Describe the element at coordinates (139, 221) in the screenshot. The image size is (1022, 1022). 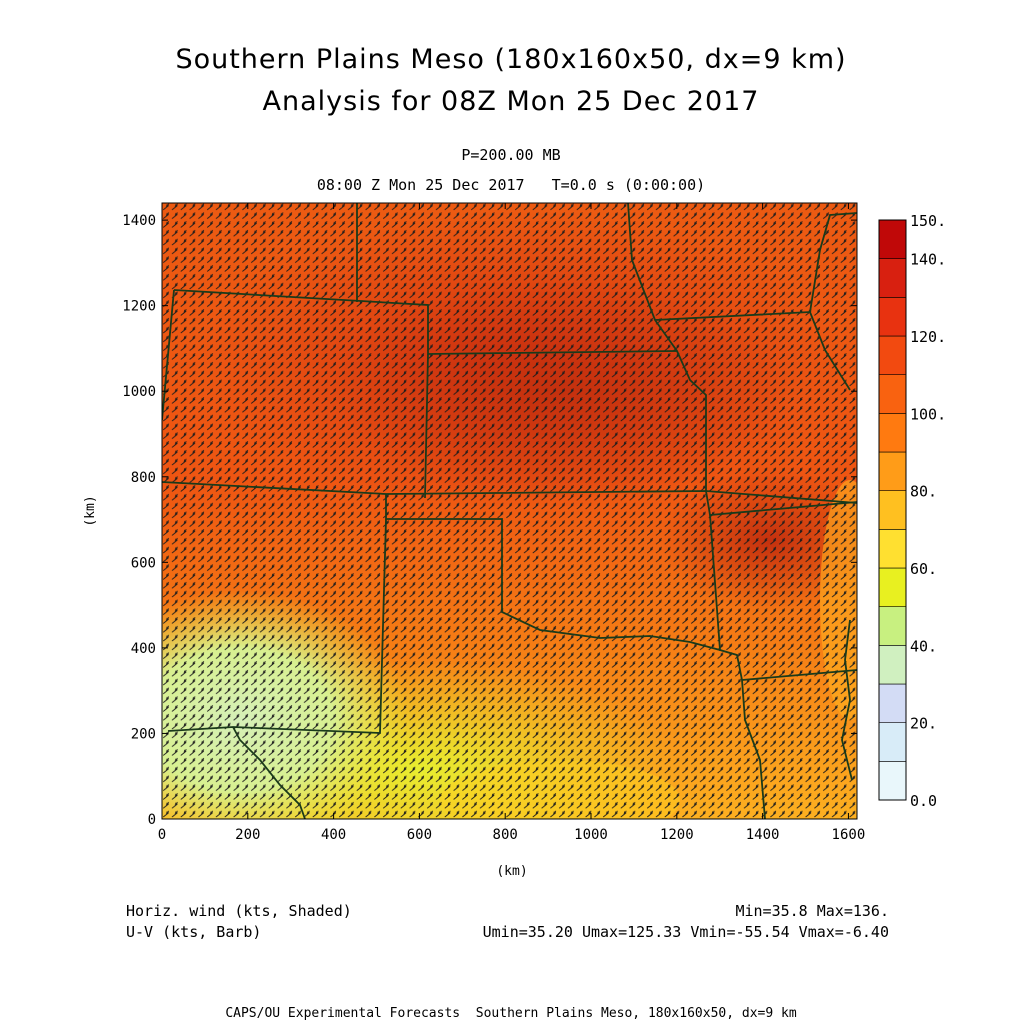
I see `y-tick-label: 1400` at that location.